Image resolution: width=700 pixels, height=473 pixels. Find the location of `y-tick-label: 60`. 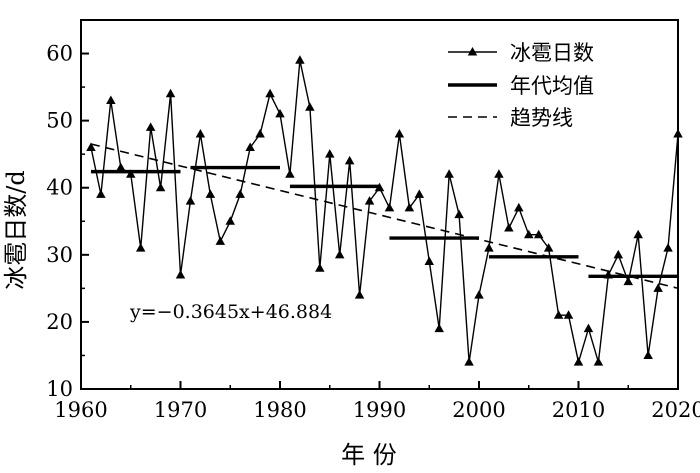

y-tick-label: 60 is located at coordinates (59, 54).